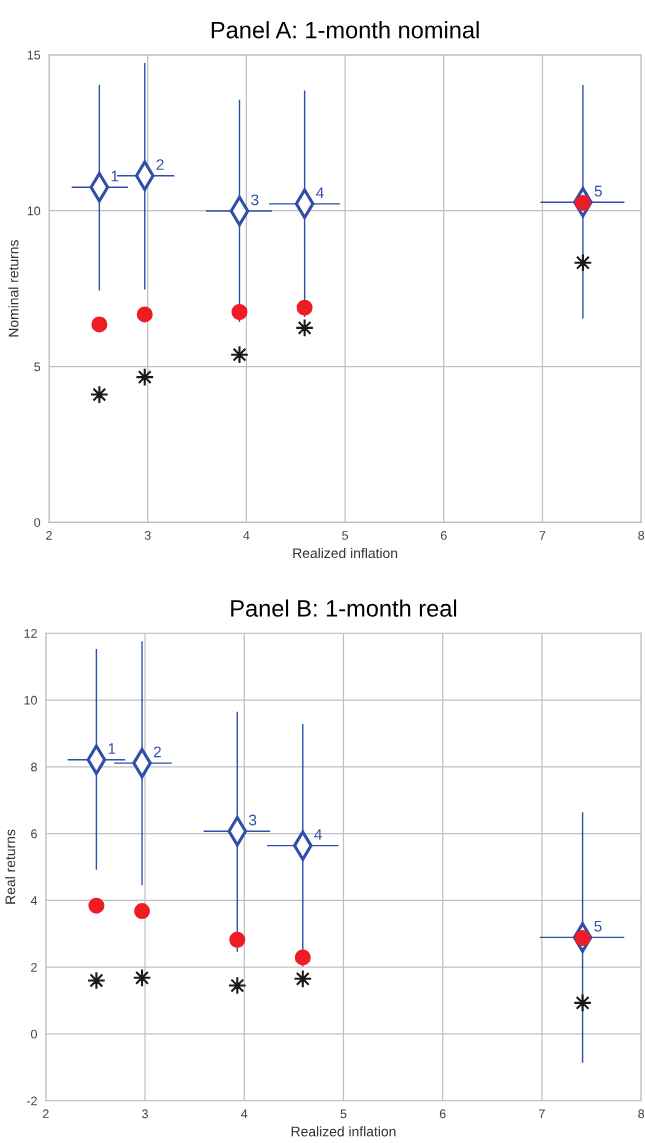 The width and height of the screenshot is (645, 1143). What do you see at coordinates (13, 288) in the screenshot?
I see `y-axis-title: Nominal returns` at bounding box center [13, 288].